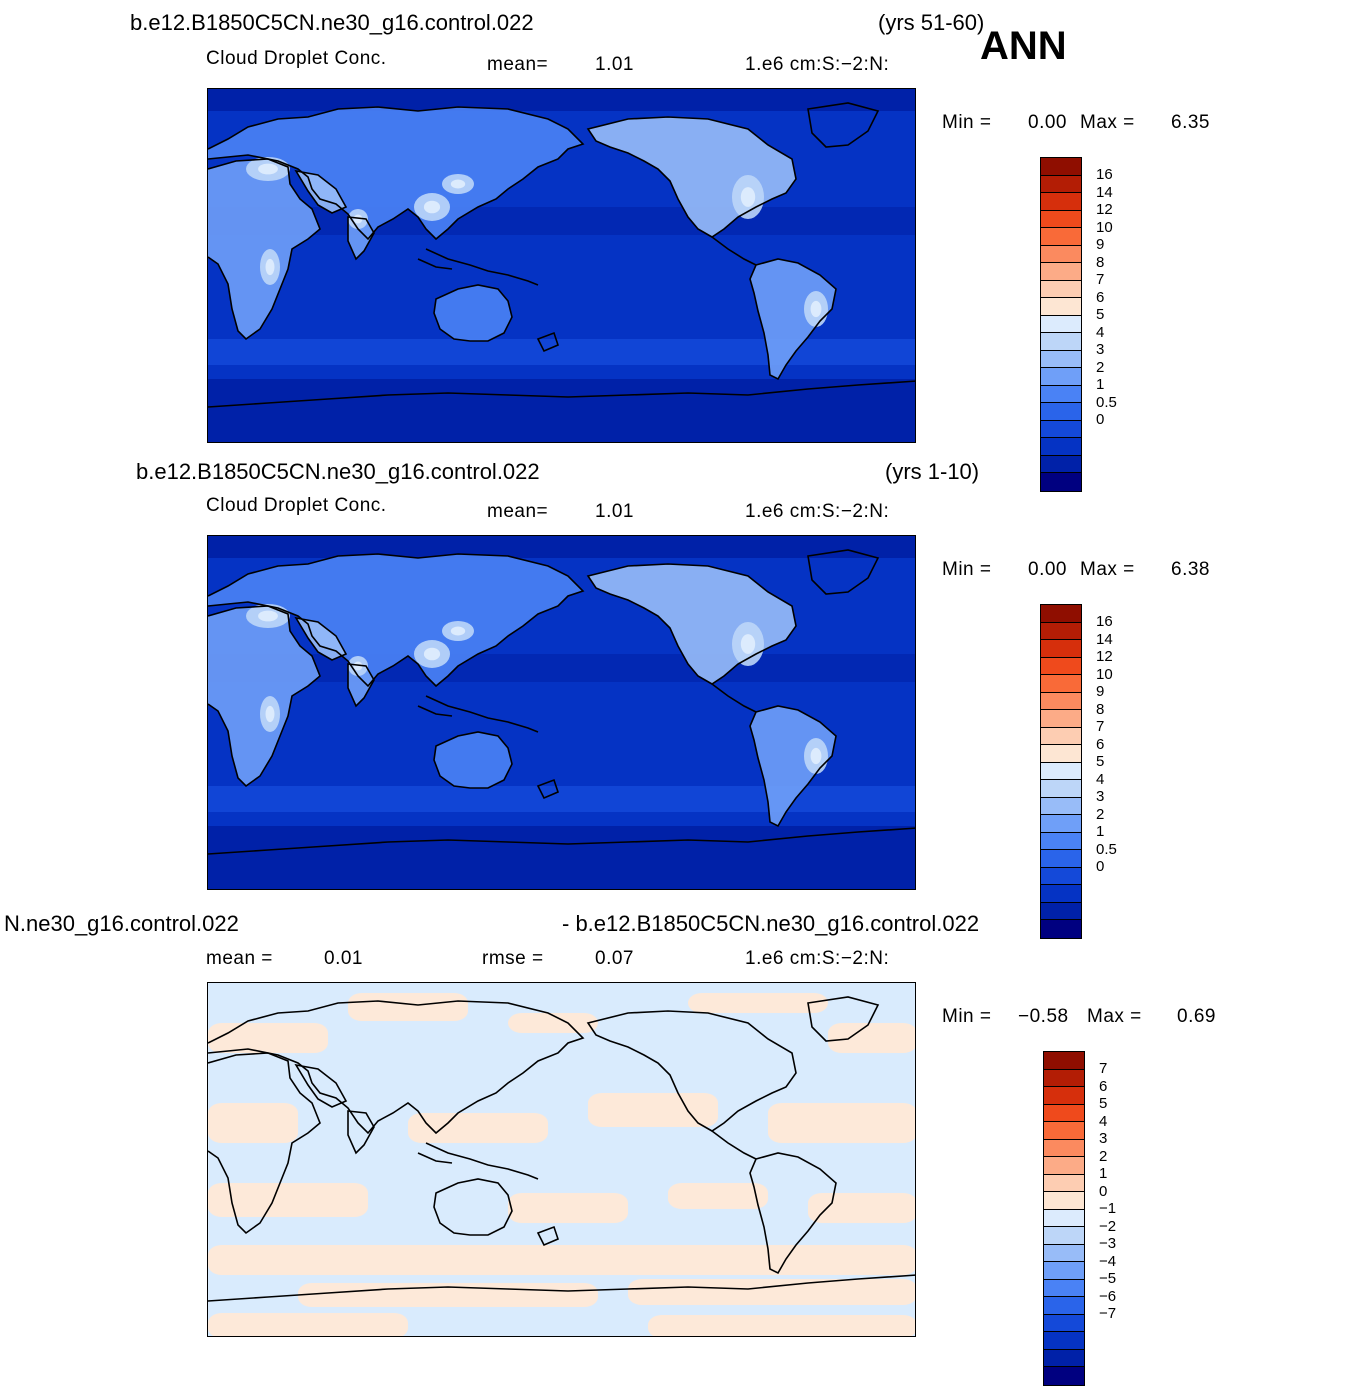 This screenshot has height=1386, width=1350. I want to click on panel1-case-title: b.e12.B1850C5CN.ne30_g16.control.022, so click(332, 22).